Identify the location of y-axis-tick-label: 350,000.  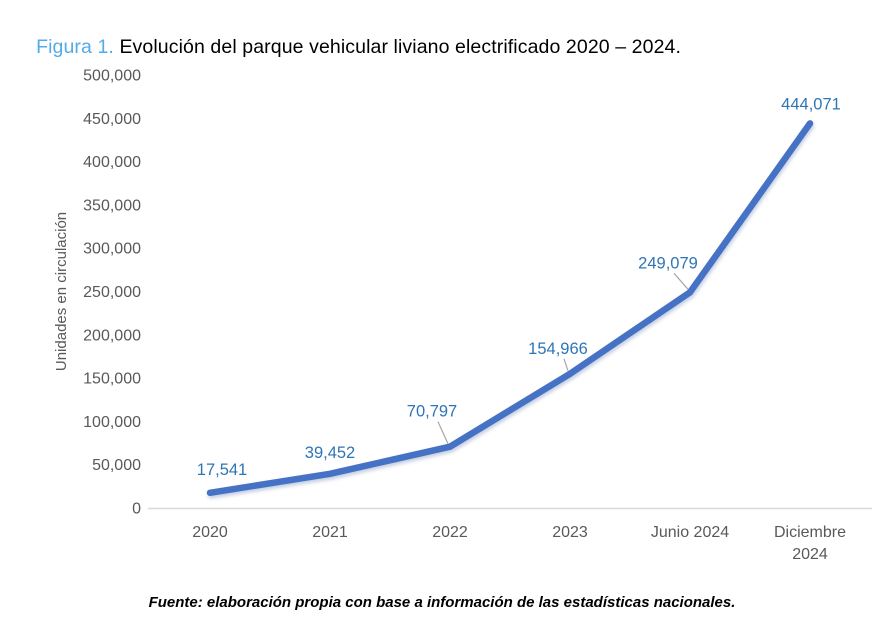
(112, 205).